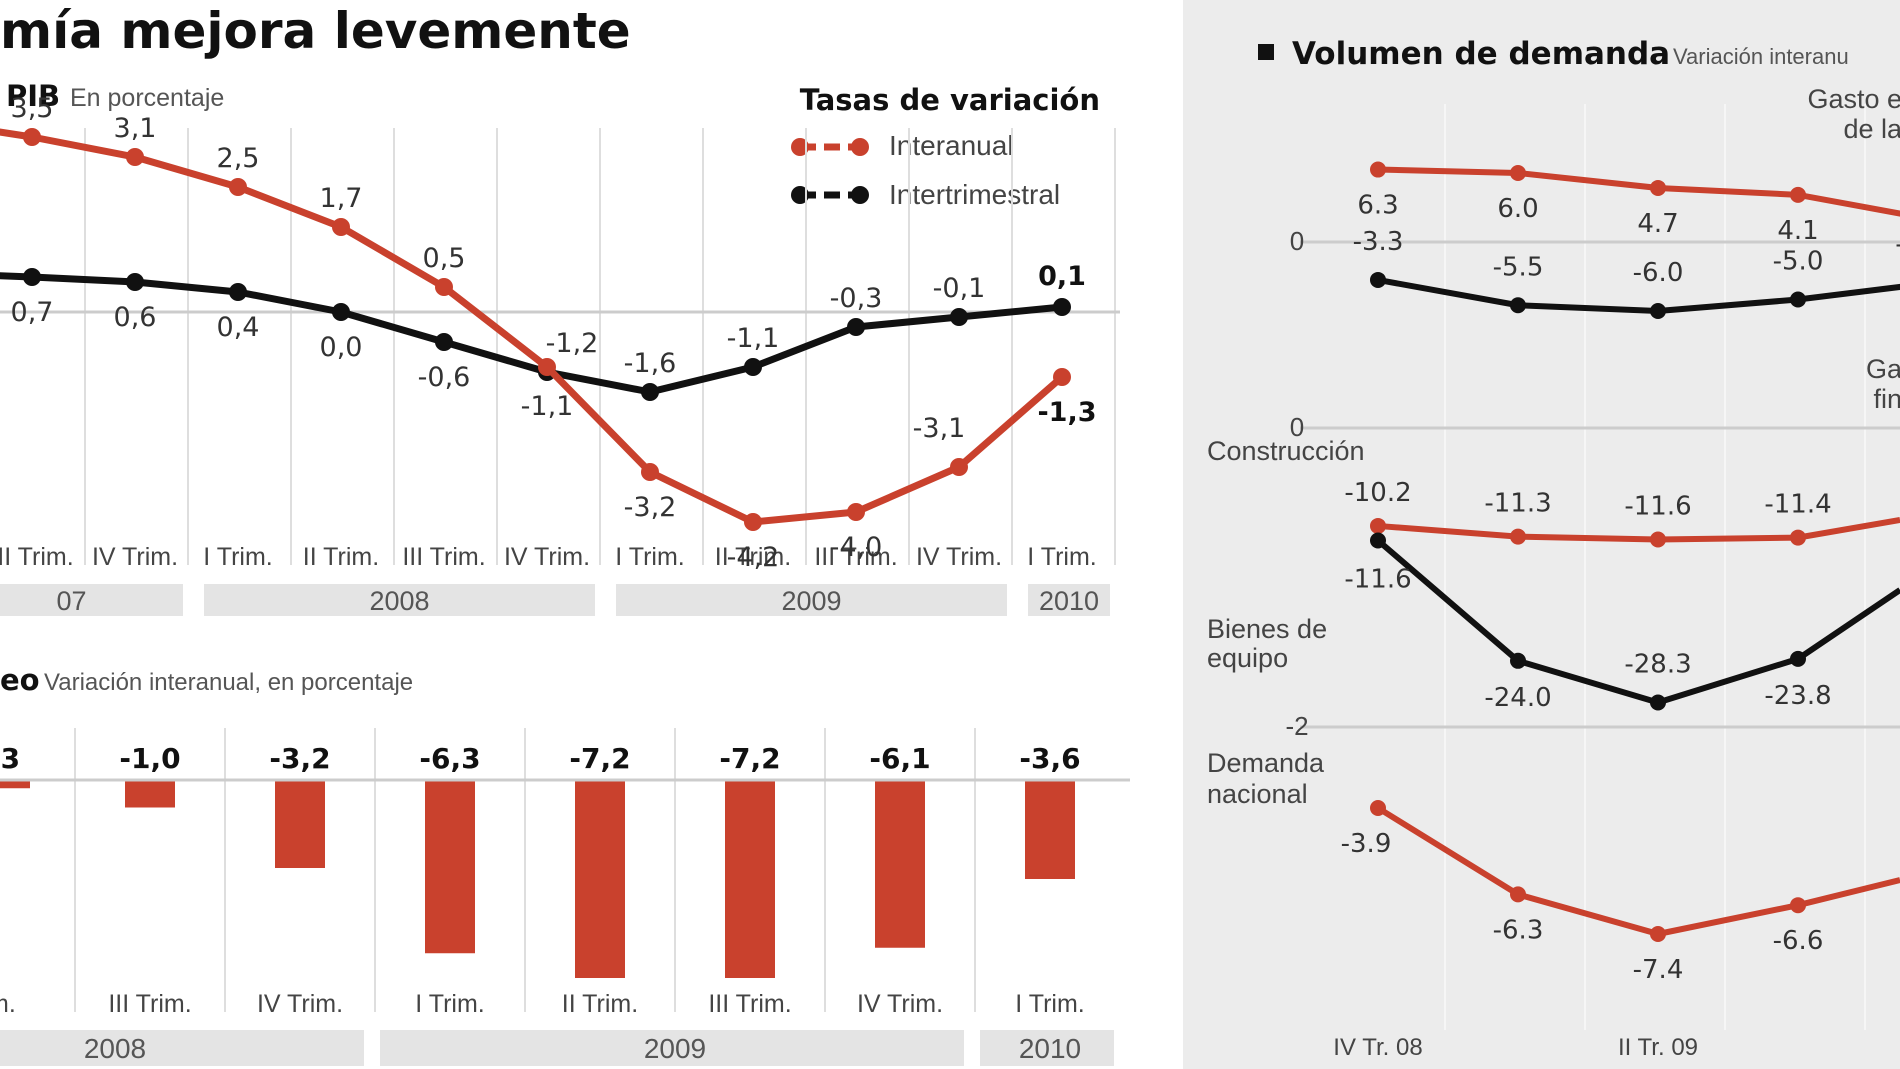  What do you see at coordinates (1518, 930) in the screenshot?
I see `data-label: -6.3` at bounding box center [1518, 930].